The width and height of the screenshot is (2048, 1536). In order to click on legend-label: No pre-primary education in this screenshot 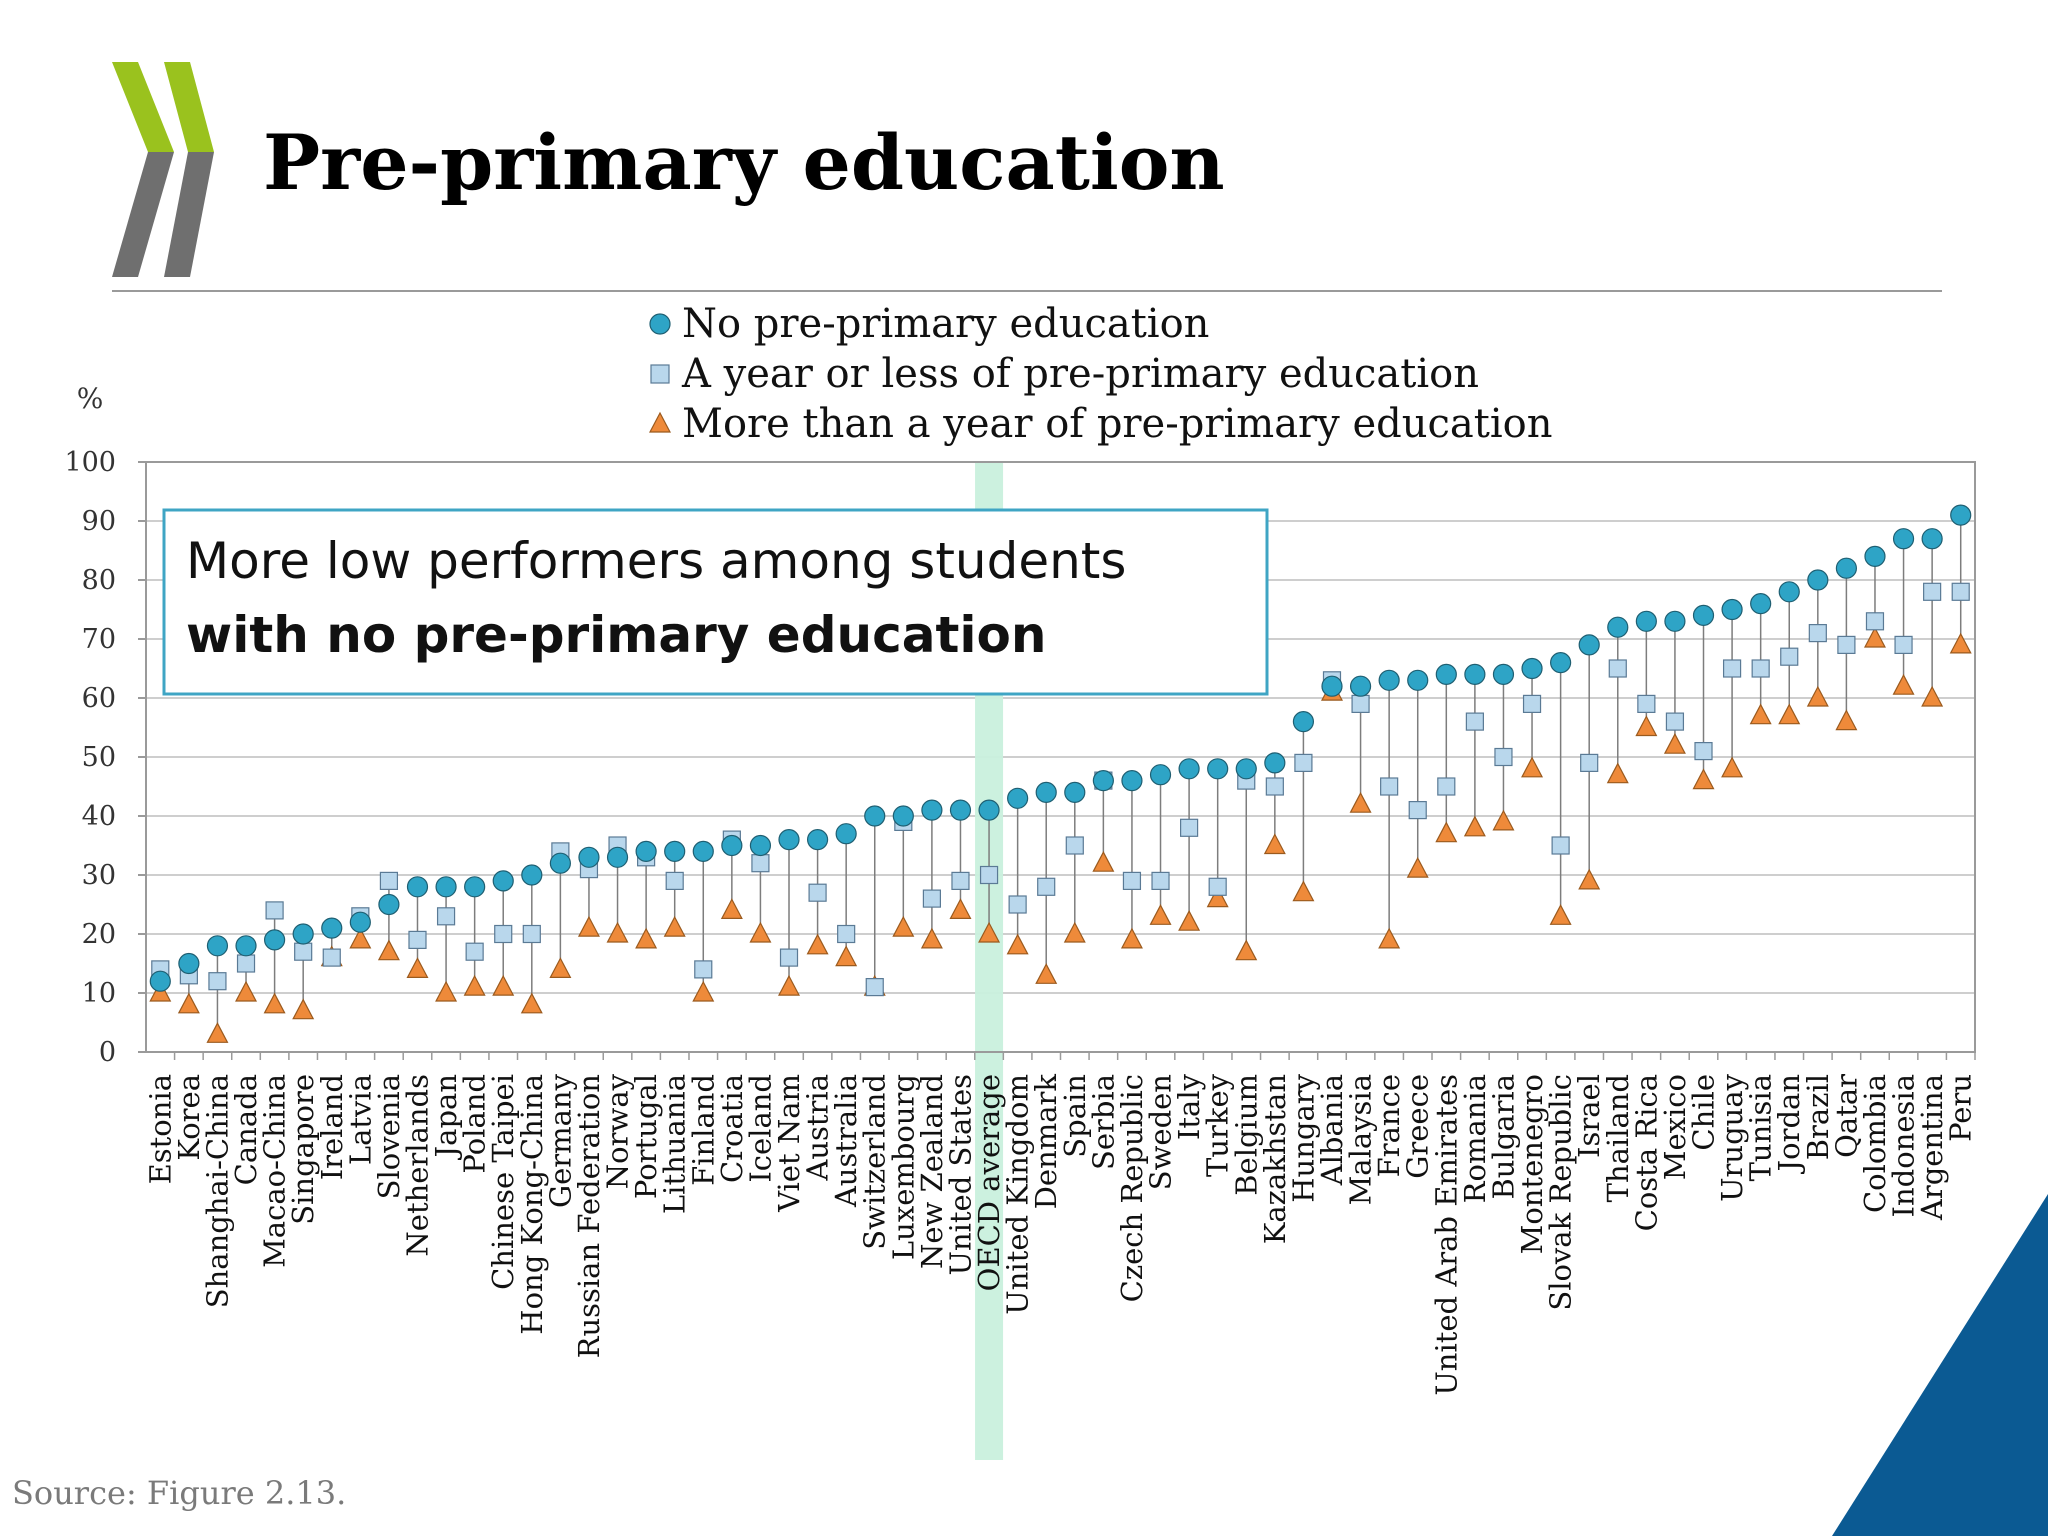, I will do `click(945, 324)`.